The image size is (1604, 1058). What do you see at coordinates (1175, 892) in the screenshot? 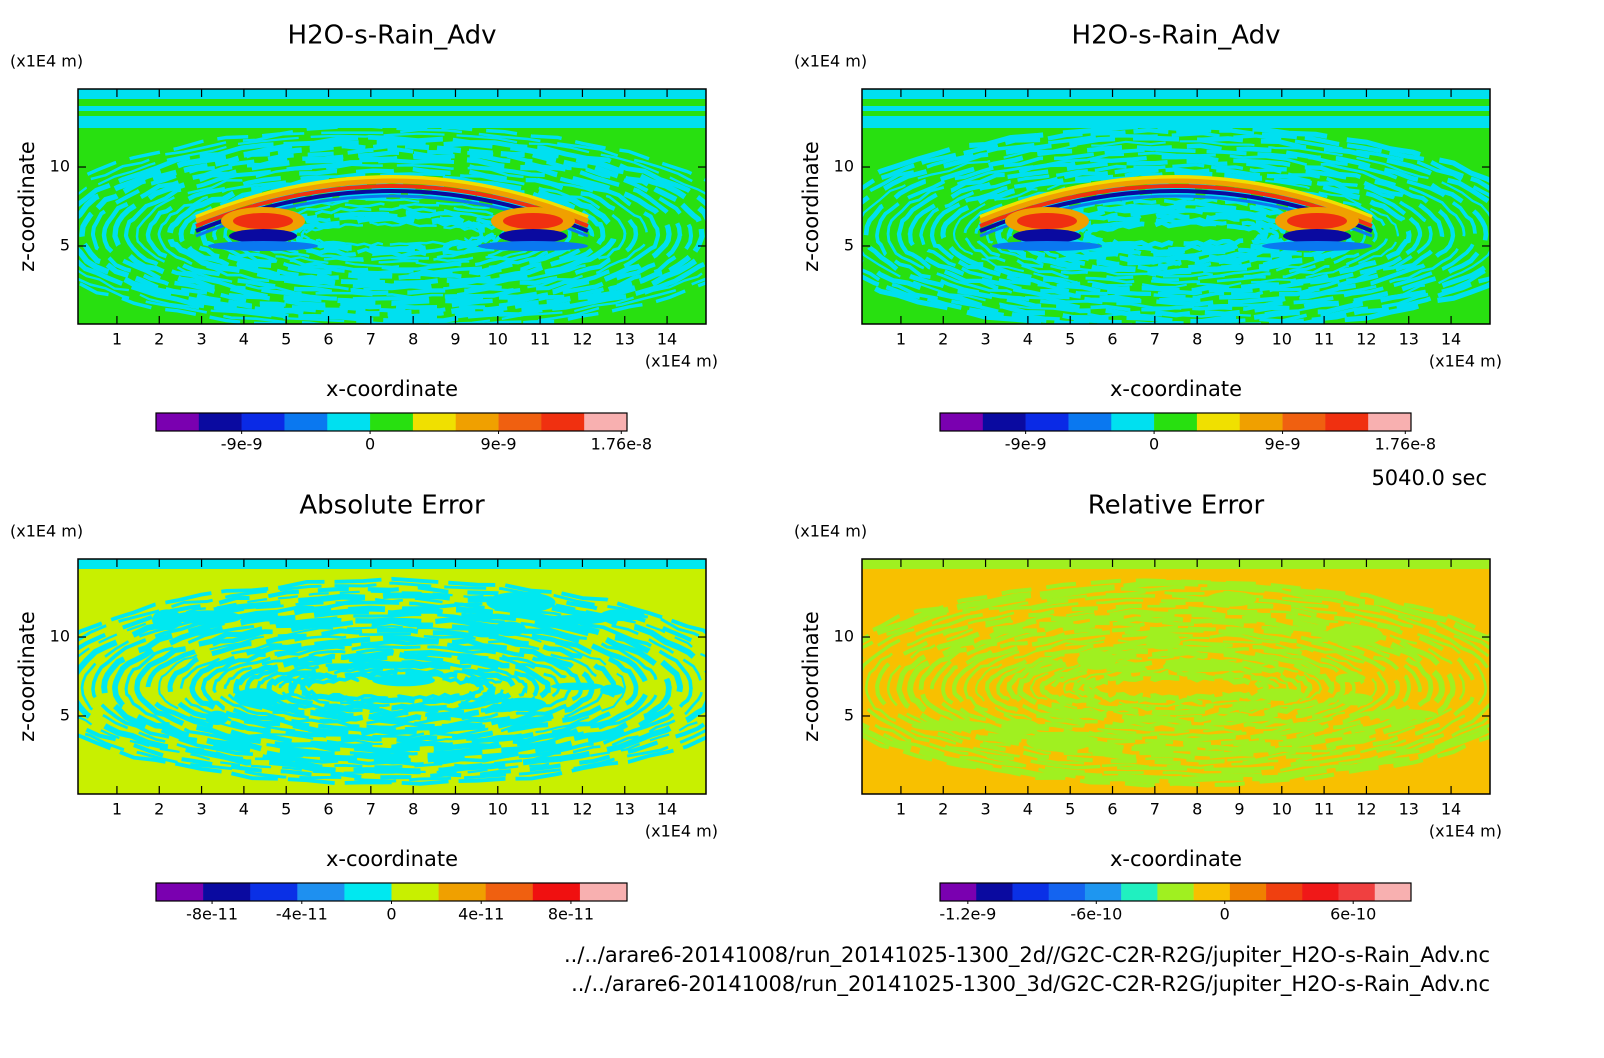
I see `colorbar-frame` at bounding box center [1175, 892].